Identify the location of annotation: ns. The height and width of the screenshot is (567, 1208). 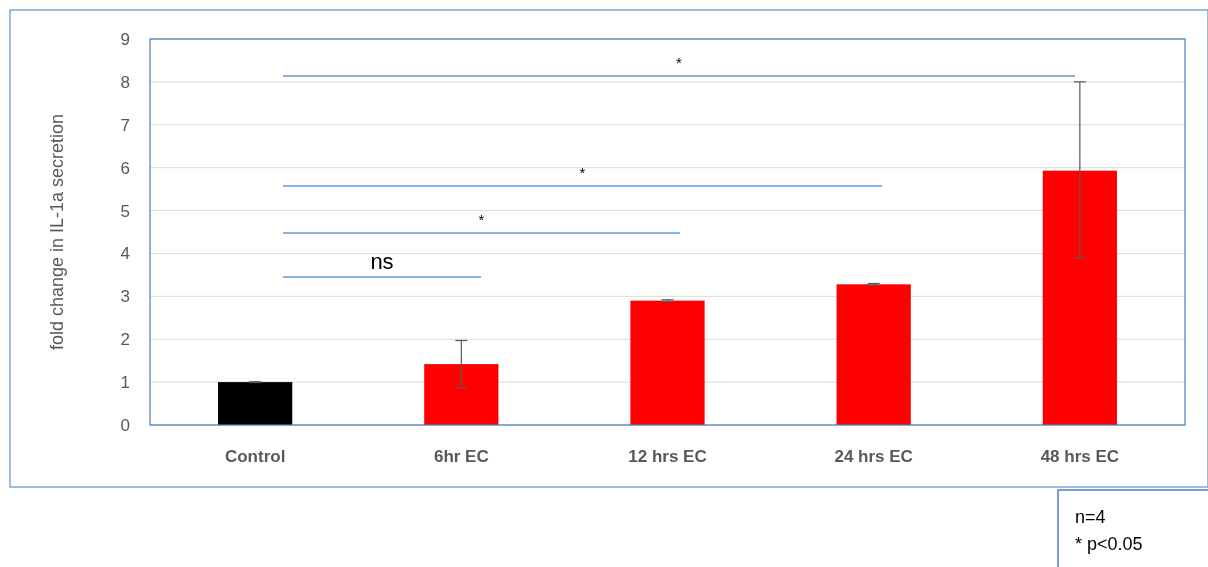
(382, 261).